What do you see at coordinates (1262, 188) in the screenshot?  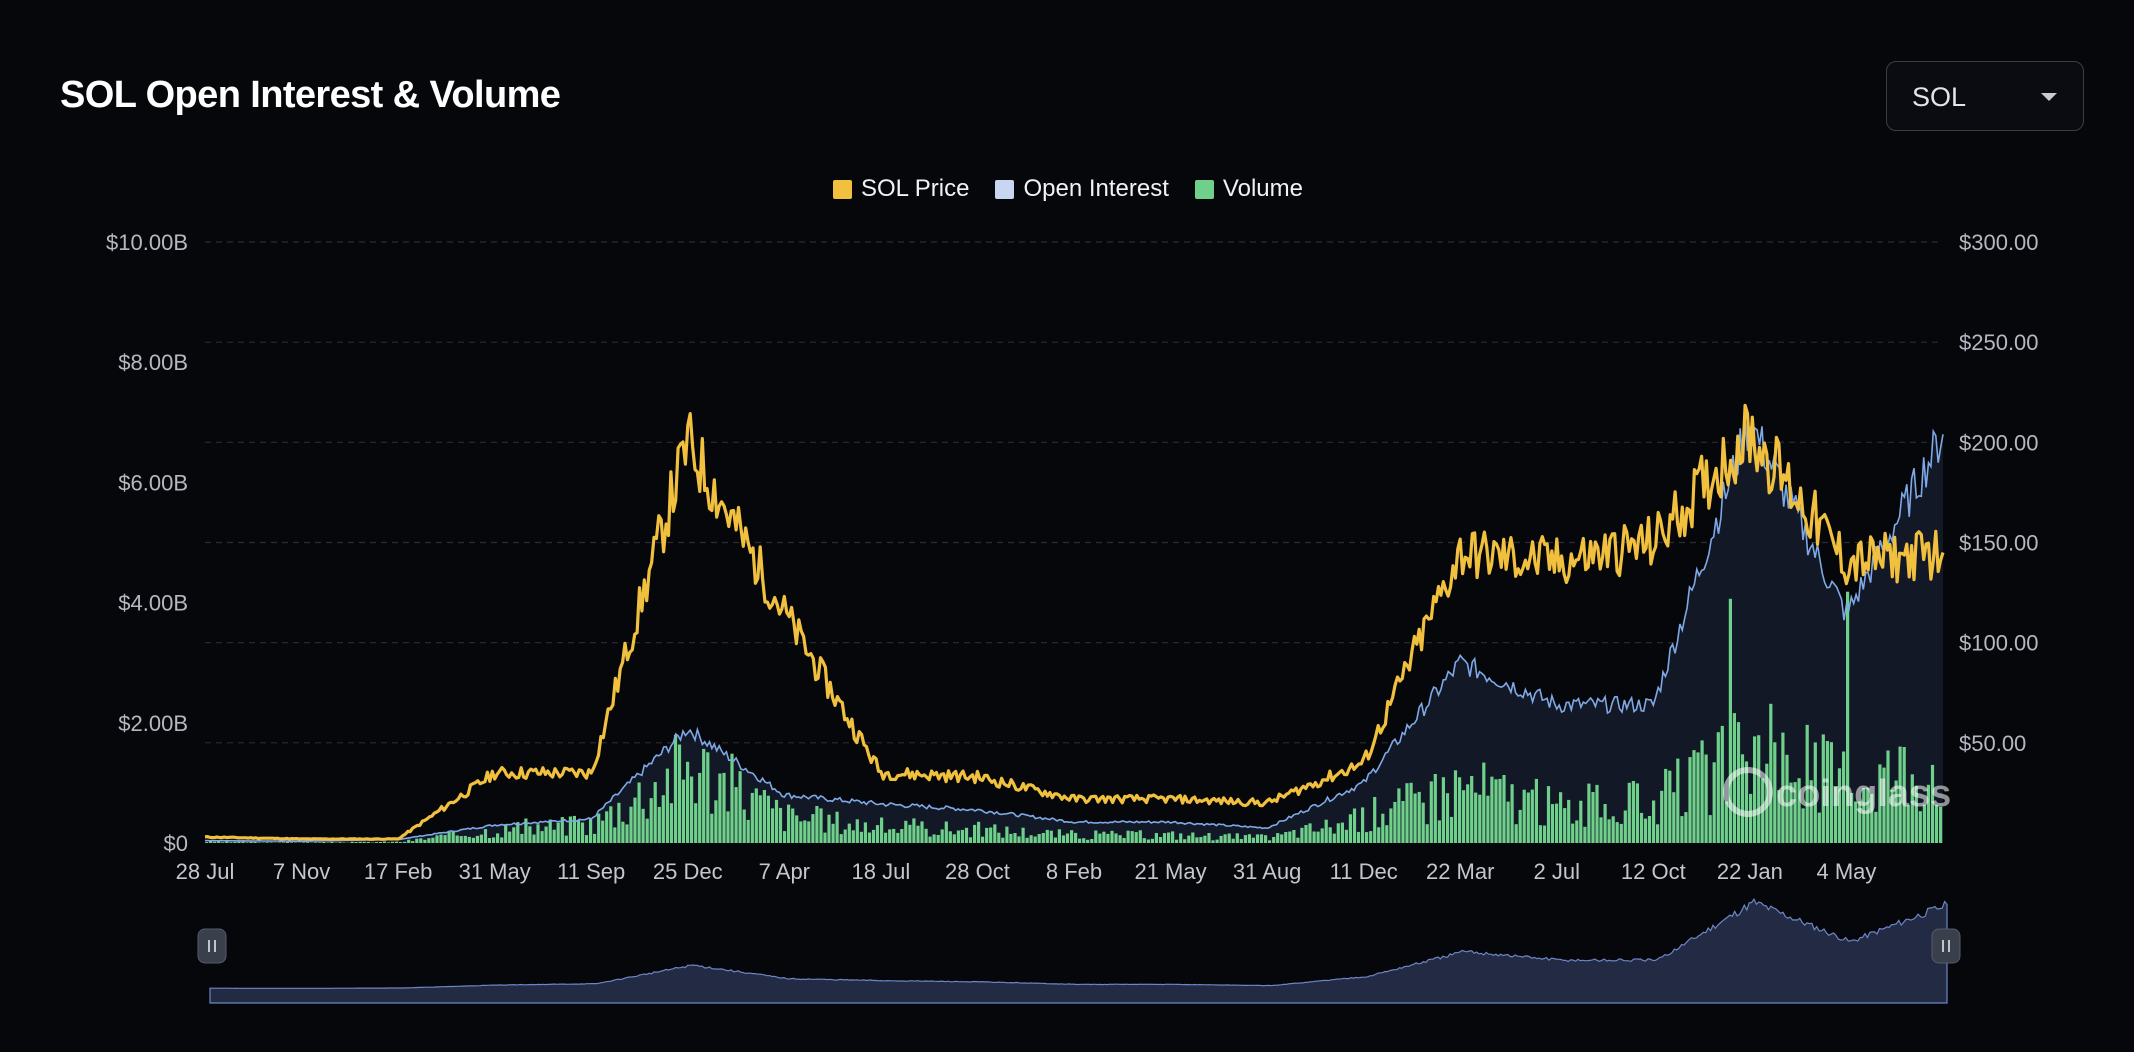 I see `legend-label-volume: Volume` at bounding box center [1262, 188].